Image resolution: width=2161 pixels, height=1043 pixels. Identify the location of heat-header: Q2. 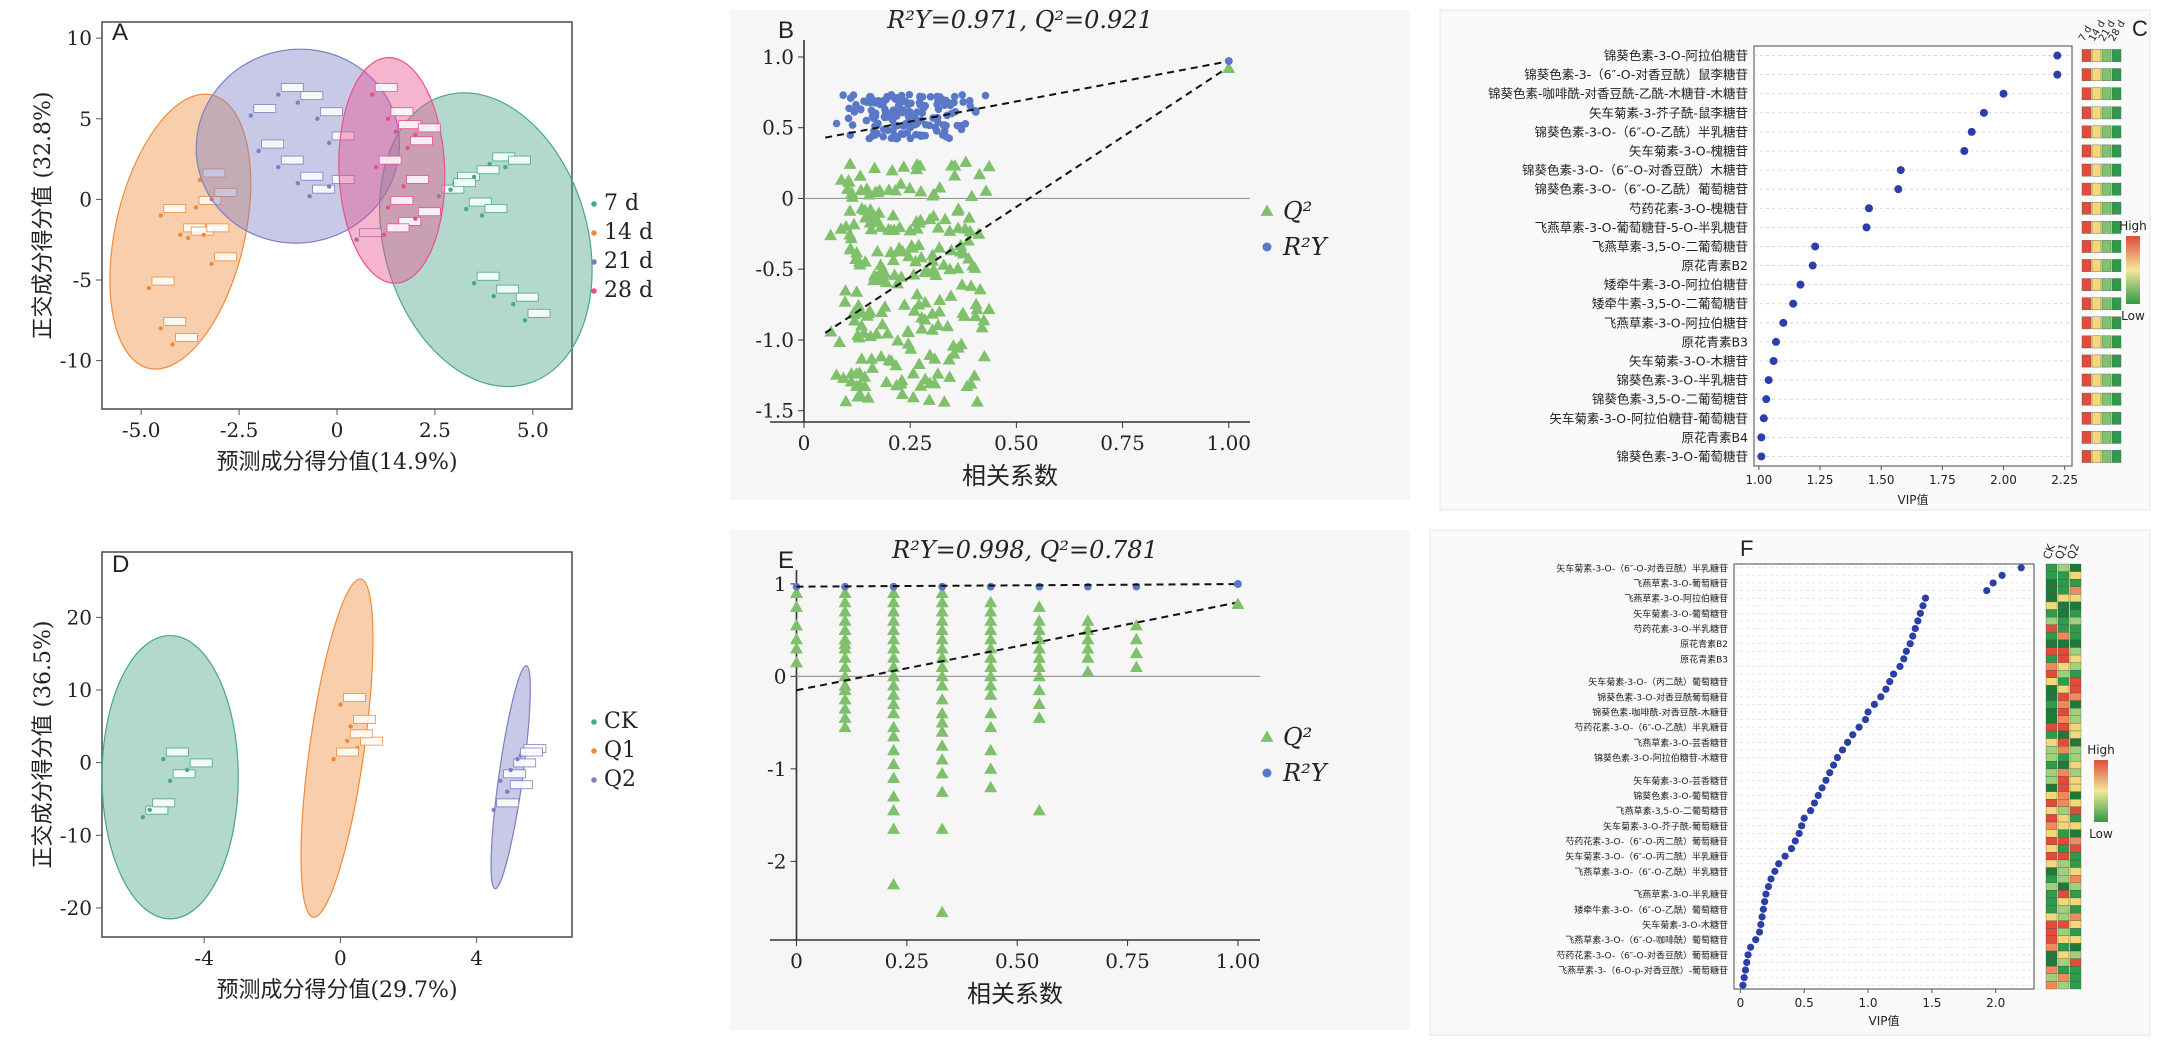
(2074, 551).